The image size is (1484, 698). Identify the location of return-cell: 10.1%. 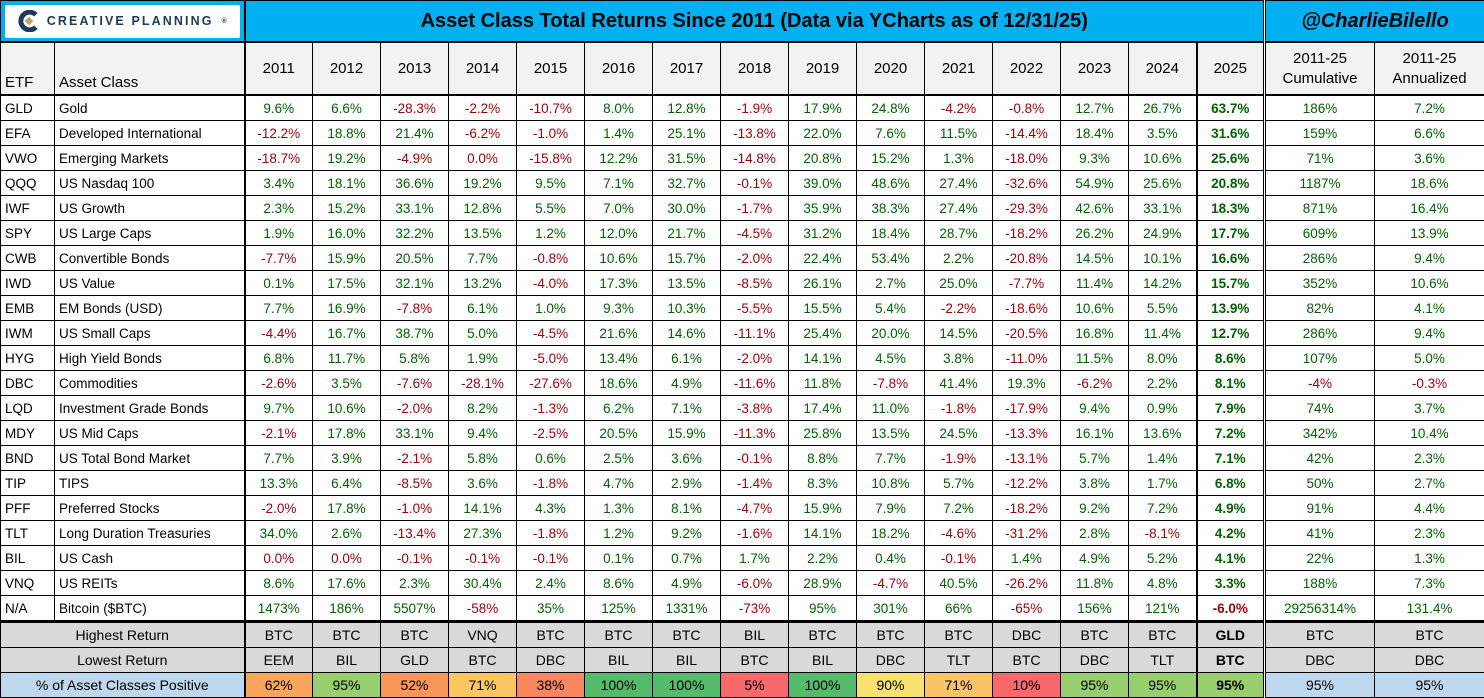
(1163, 258).